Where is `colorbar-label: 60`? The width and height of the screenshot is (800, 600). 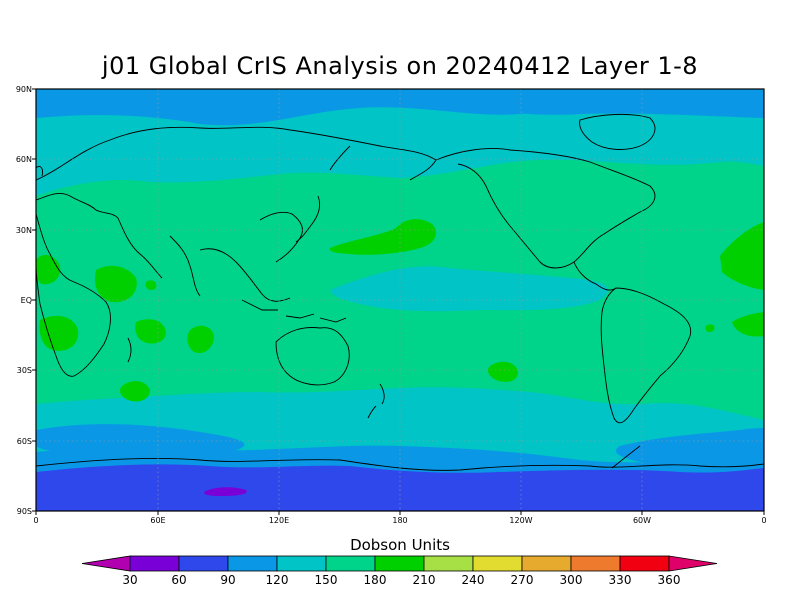 colorbar-label: 60 is located at coordinates (179, 580).